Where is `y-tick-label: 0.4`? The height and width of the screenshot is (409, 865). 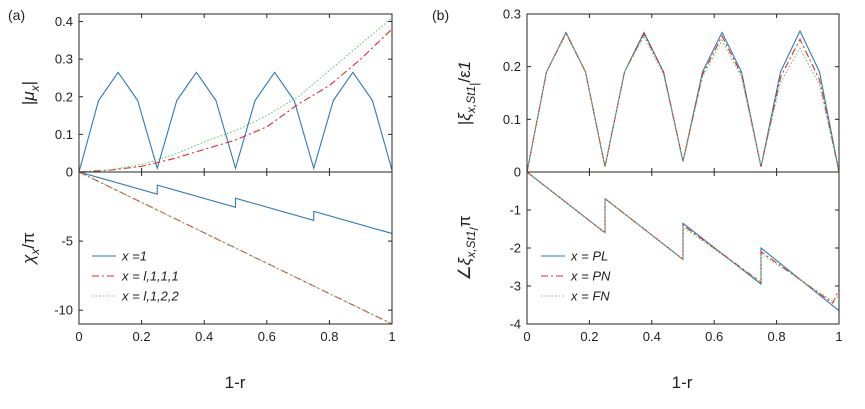
y-tick-label: 0.4 is located at coordinates (64, 21).